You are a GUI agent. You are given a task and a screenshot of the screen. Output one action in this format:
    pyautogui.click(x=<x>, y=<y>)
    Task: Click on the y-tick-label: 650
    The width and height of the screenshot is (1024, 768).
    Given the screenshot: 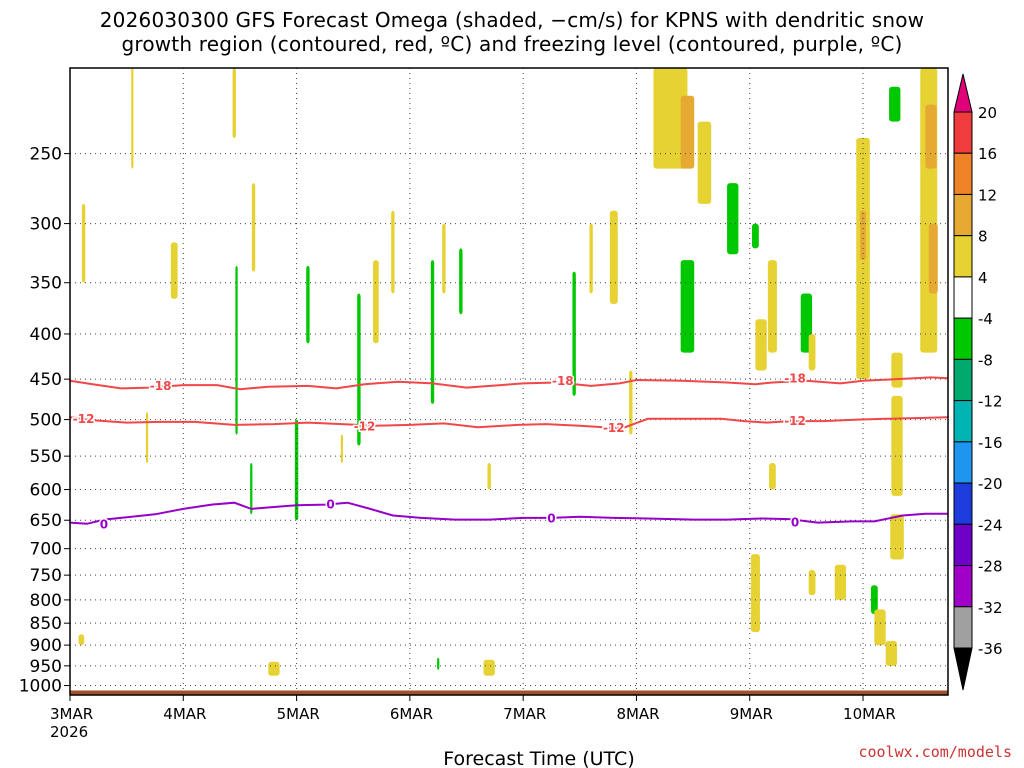 What is the action you would take?
    pyautogui.click(x=46, y=521)
    